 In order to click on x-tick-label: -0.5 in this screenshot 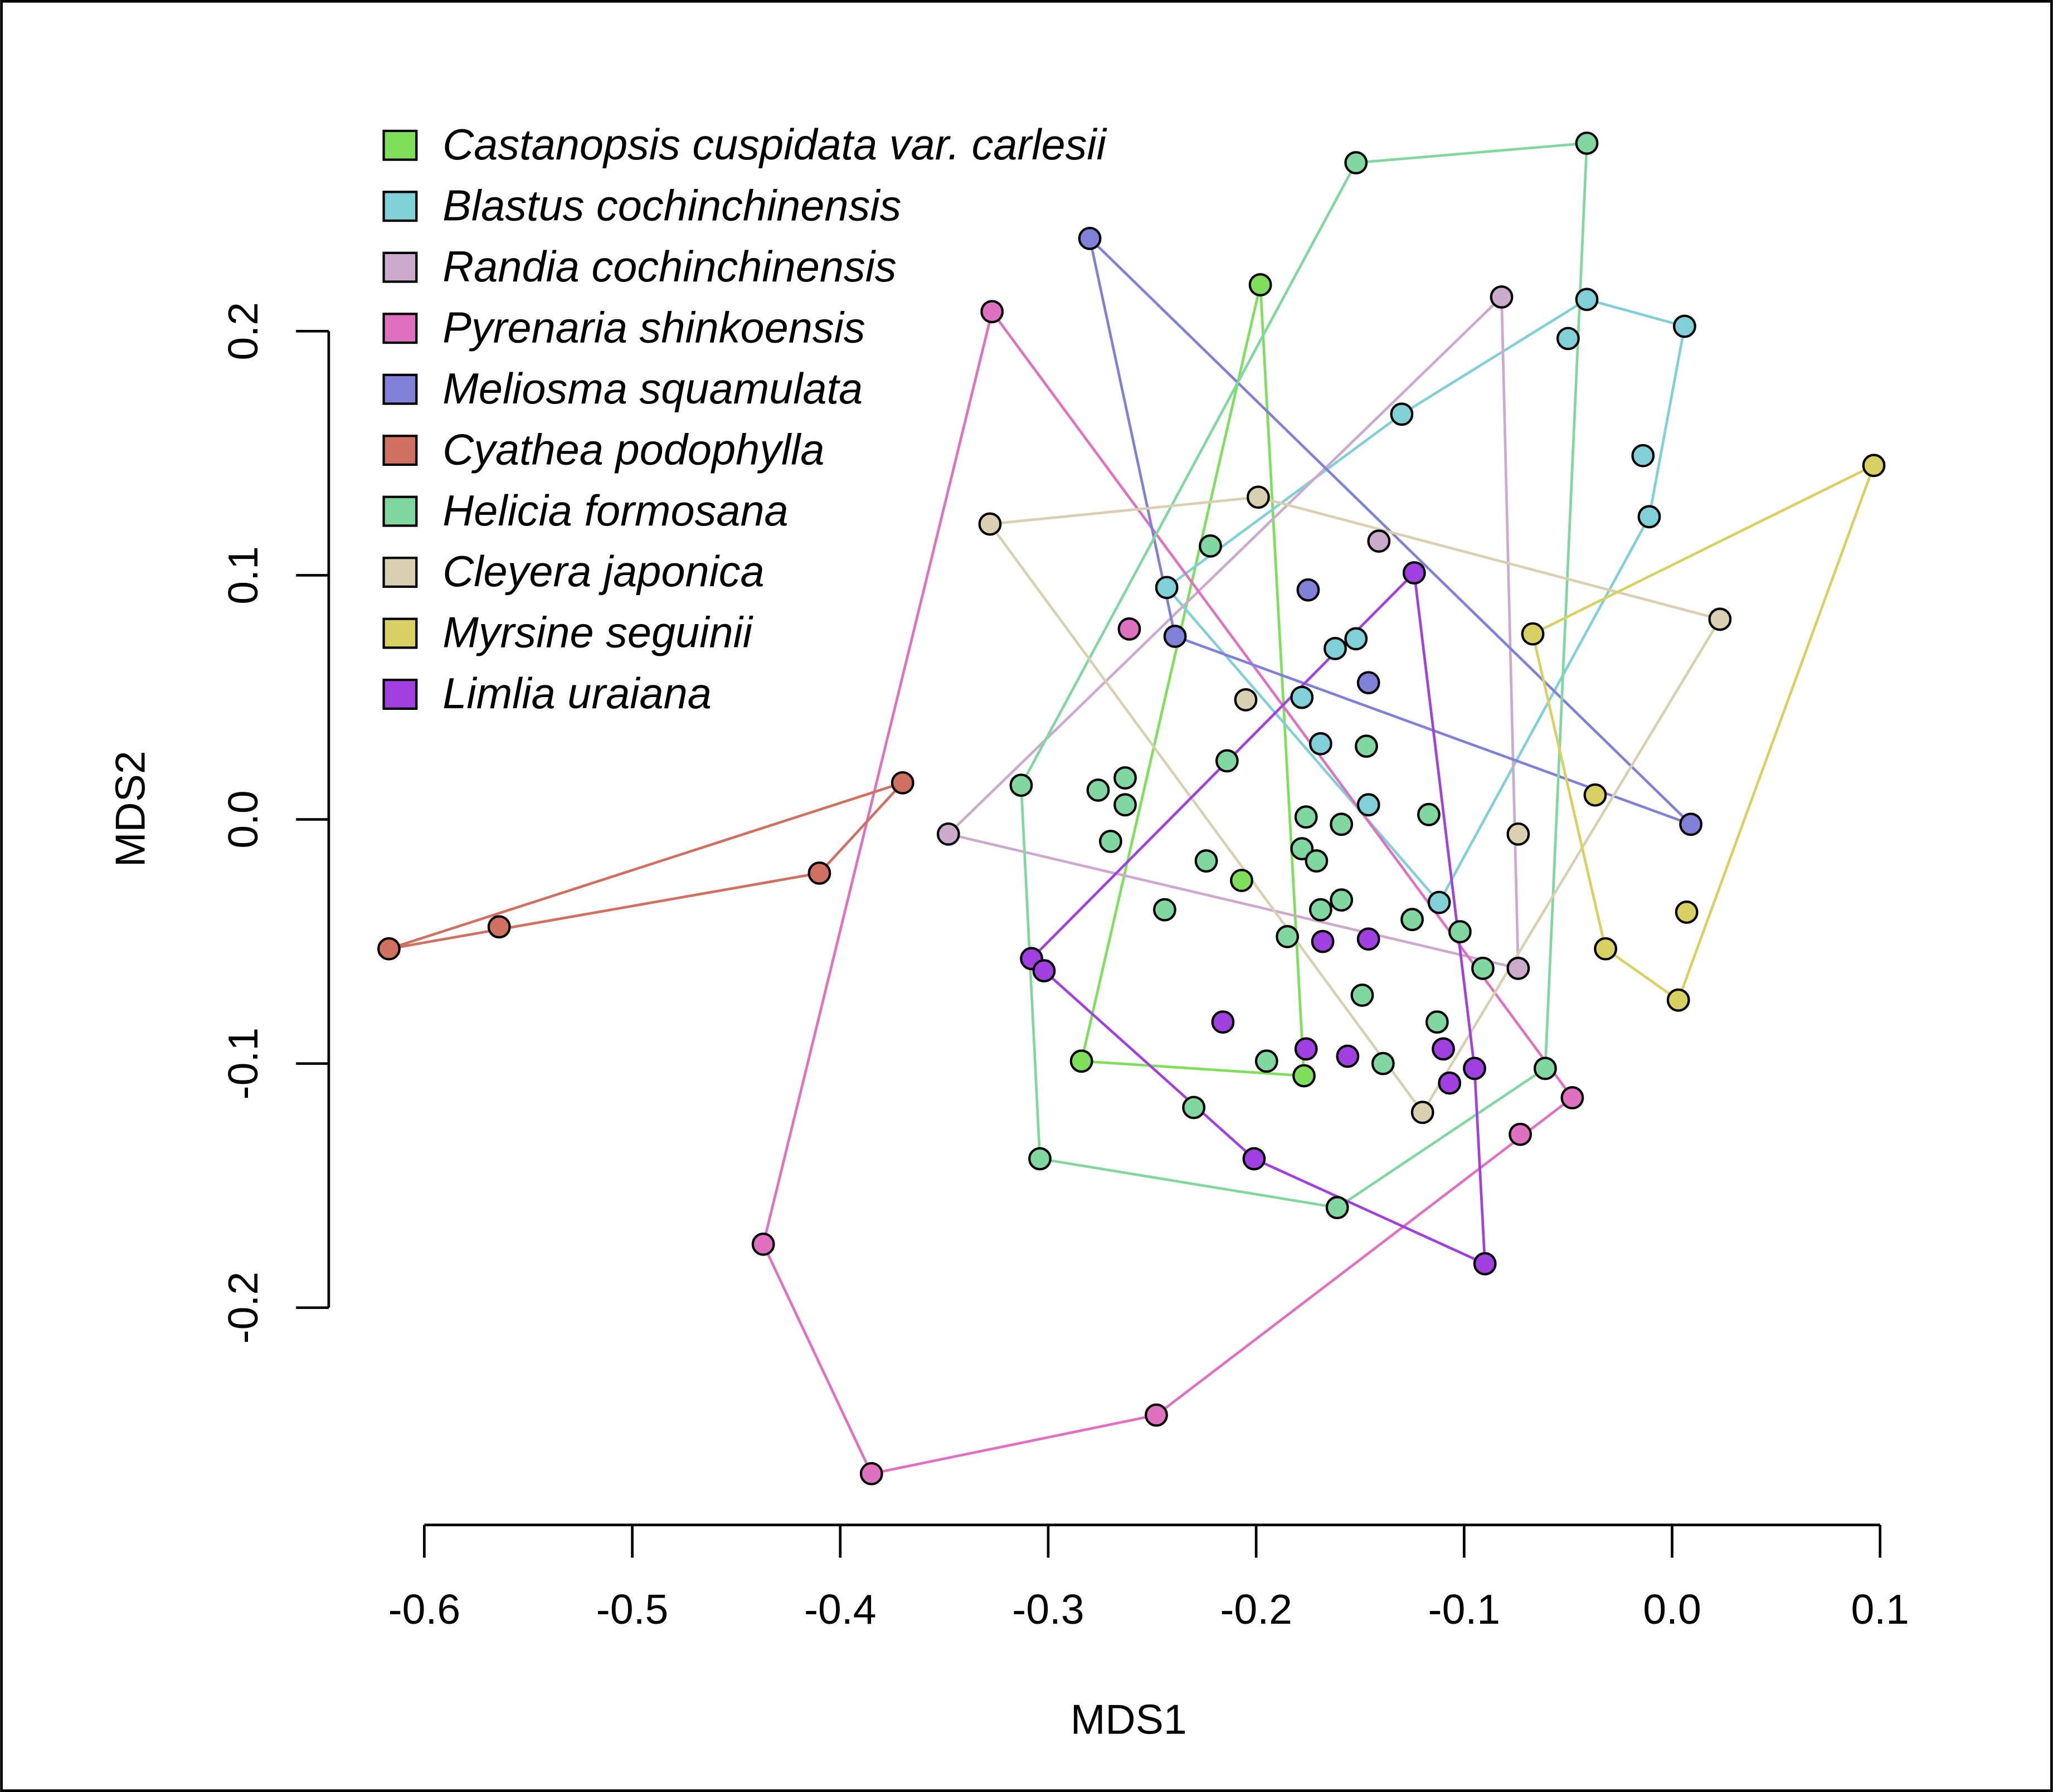, I will do `click(633, 1610)`.